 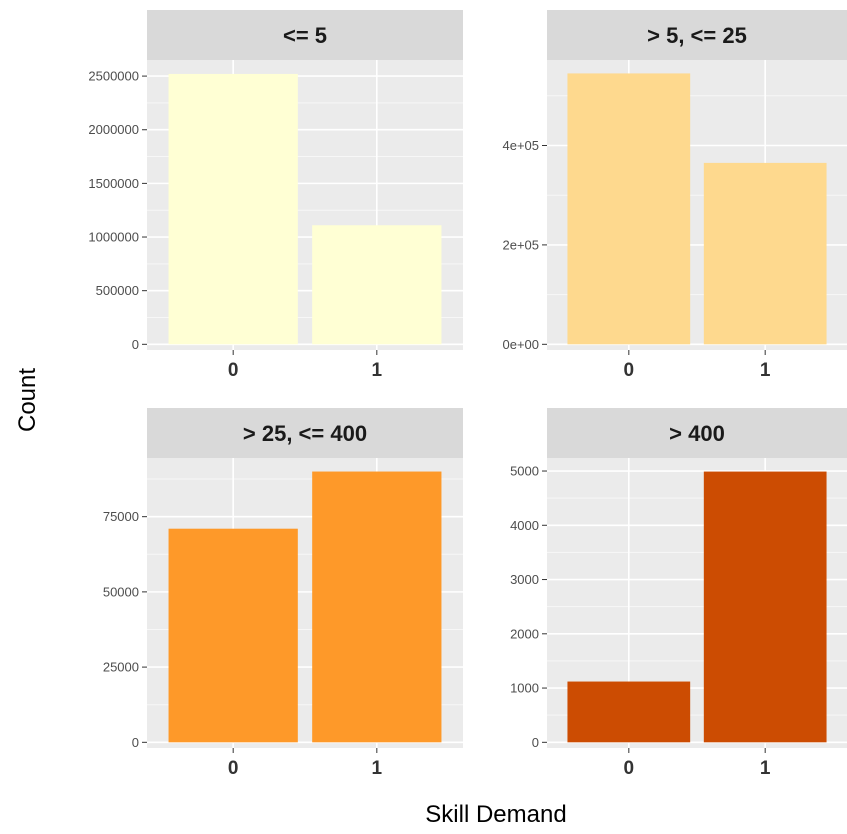 I want to click on panel-title: <= 5, so click(x=305, y=35).